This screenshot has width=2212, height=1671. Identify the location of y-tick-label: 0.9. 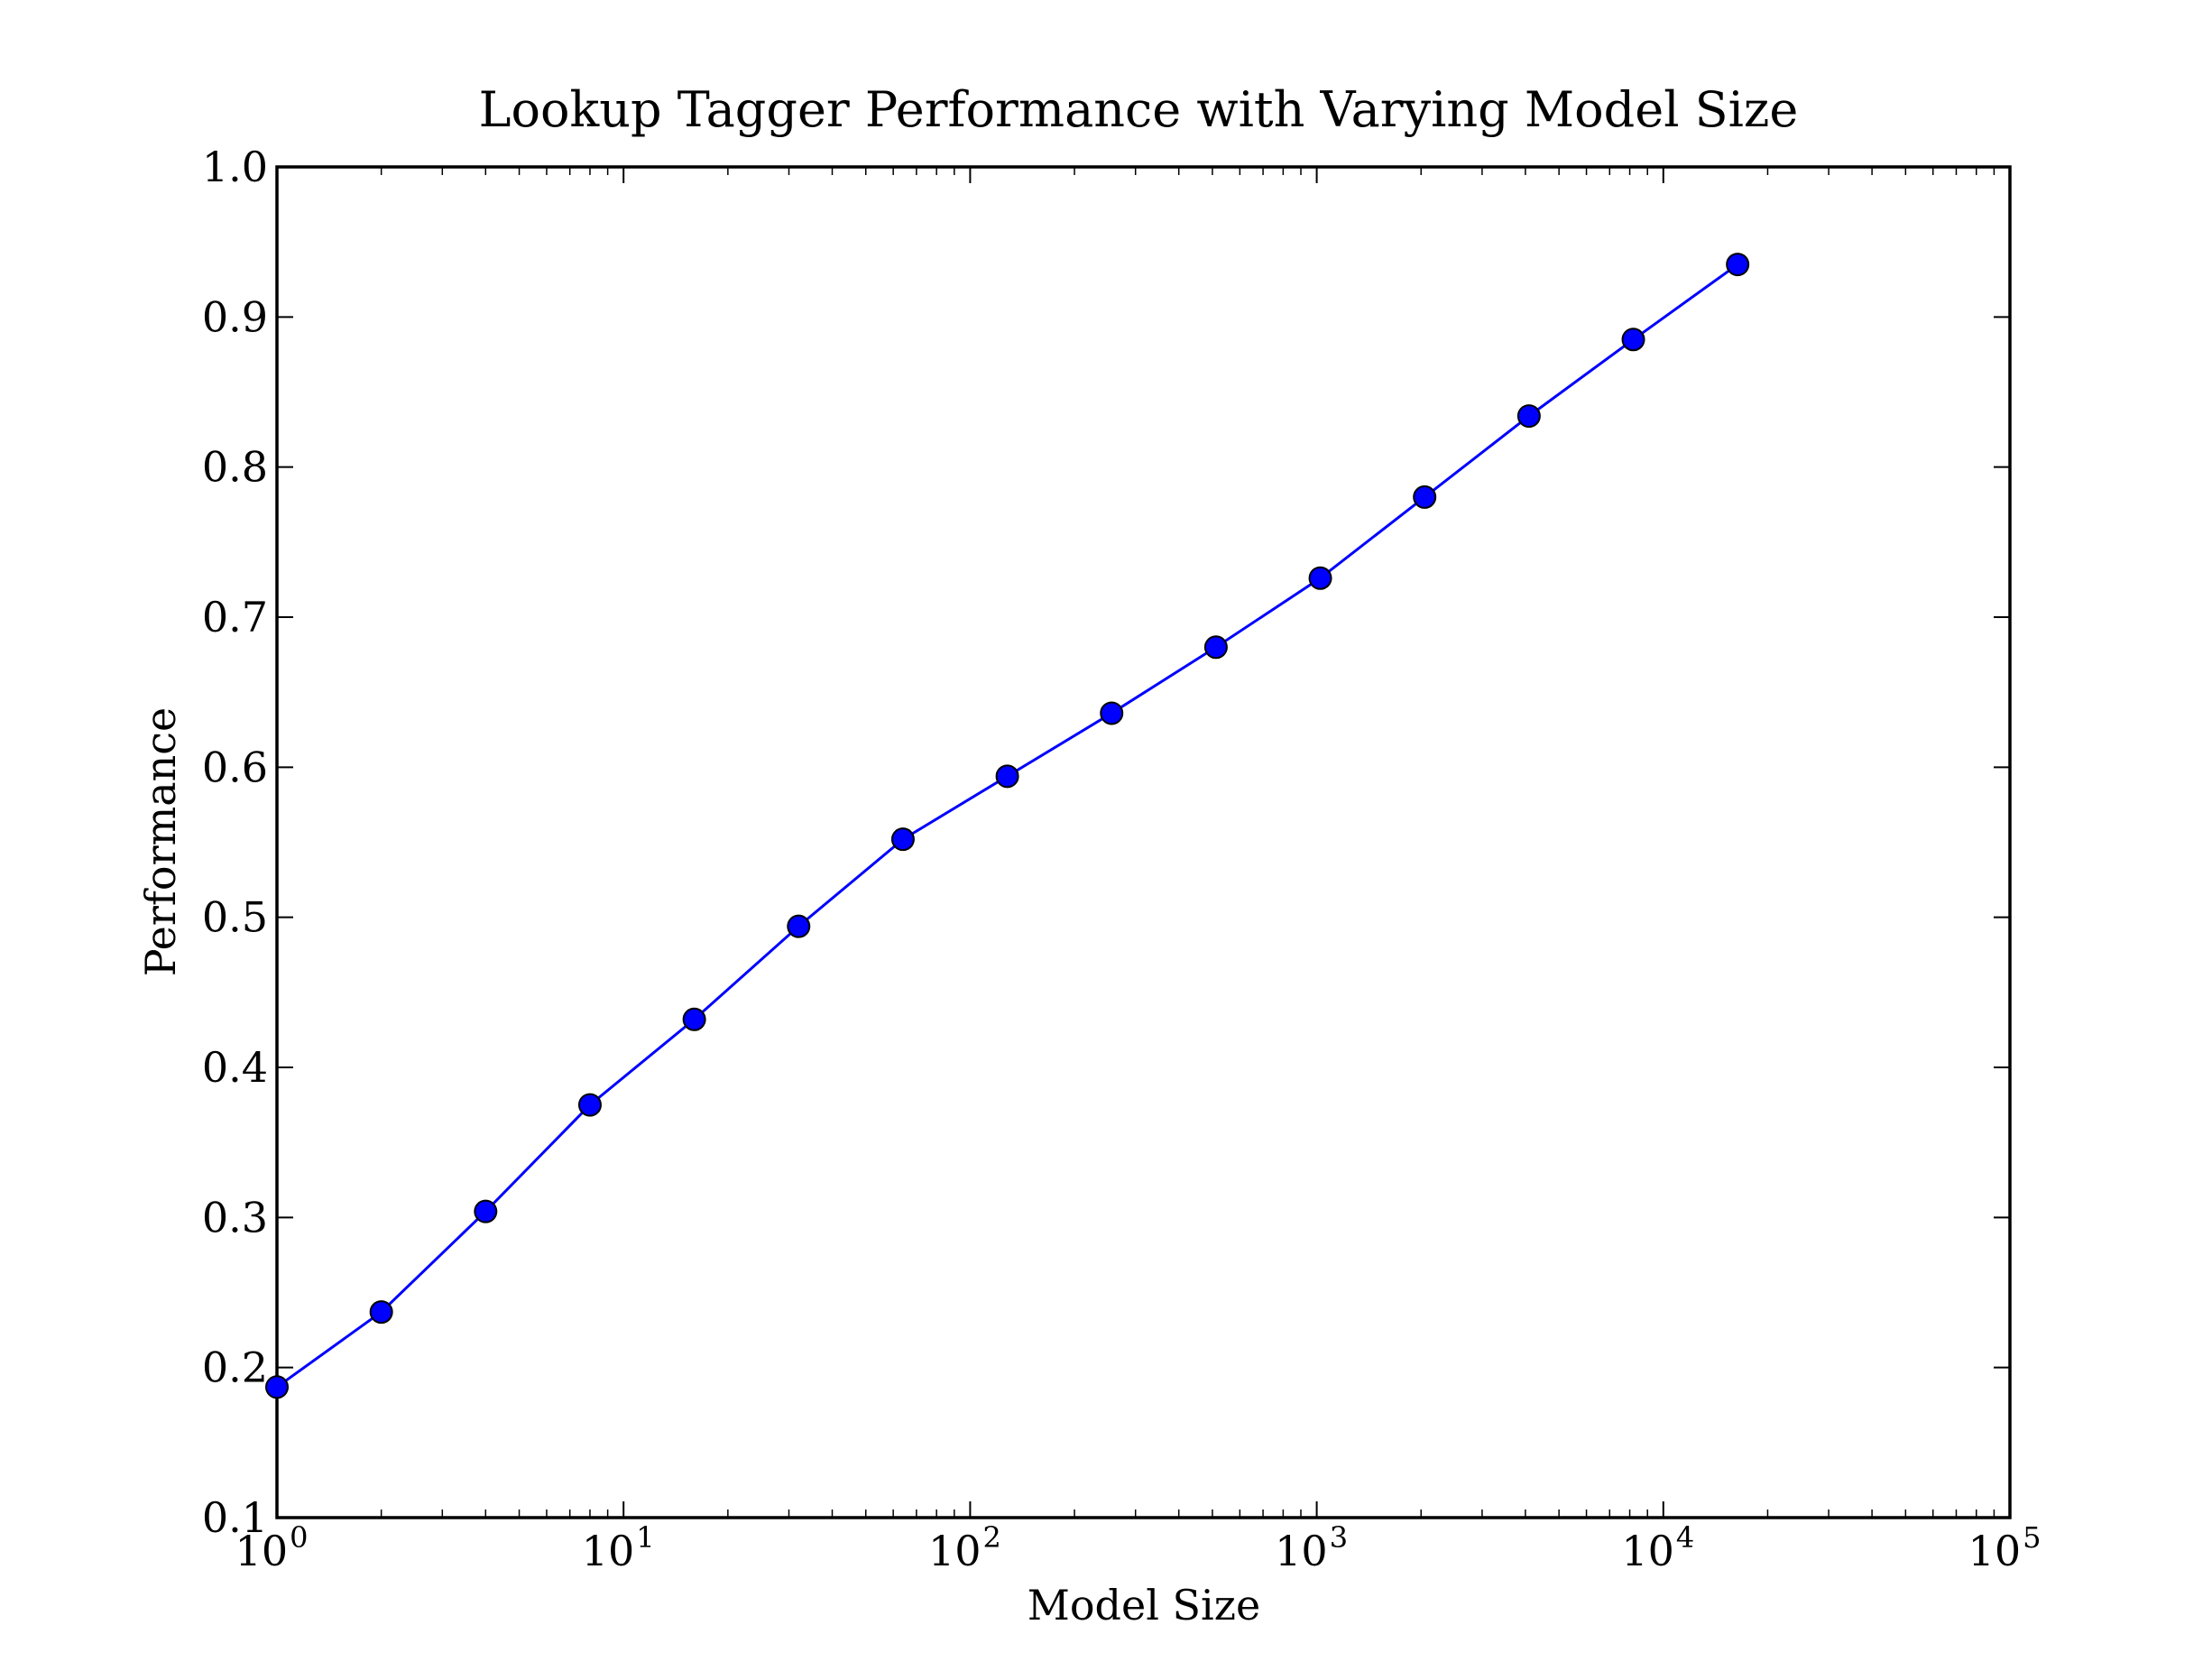
(235, 316).